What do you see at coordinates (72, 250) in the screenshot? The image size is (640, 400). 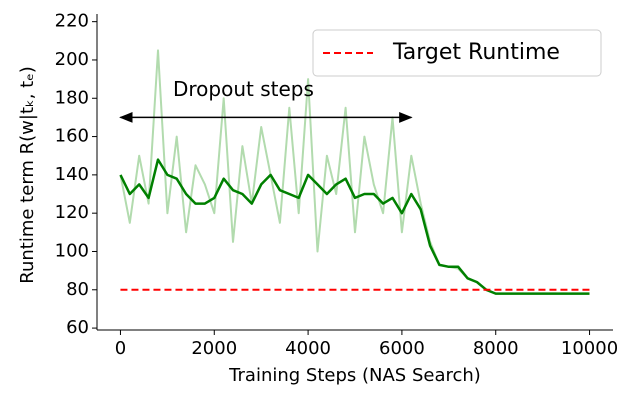 I see `y-tick-label: 100` at bounding box center [72, 250].